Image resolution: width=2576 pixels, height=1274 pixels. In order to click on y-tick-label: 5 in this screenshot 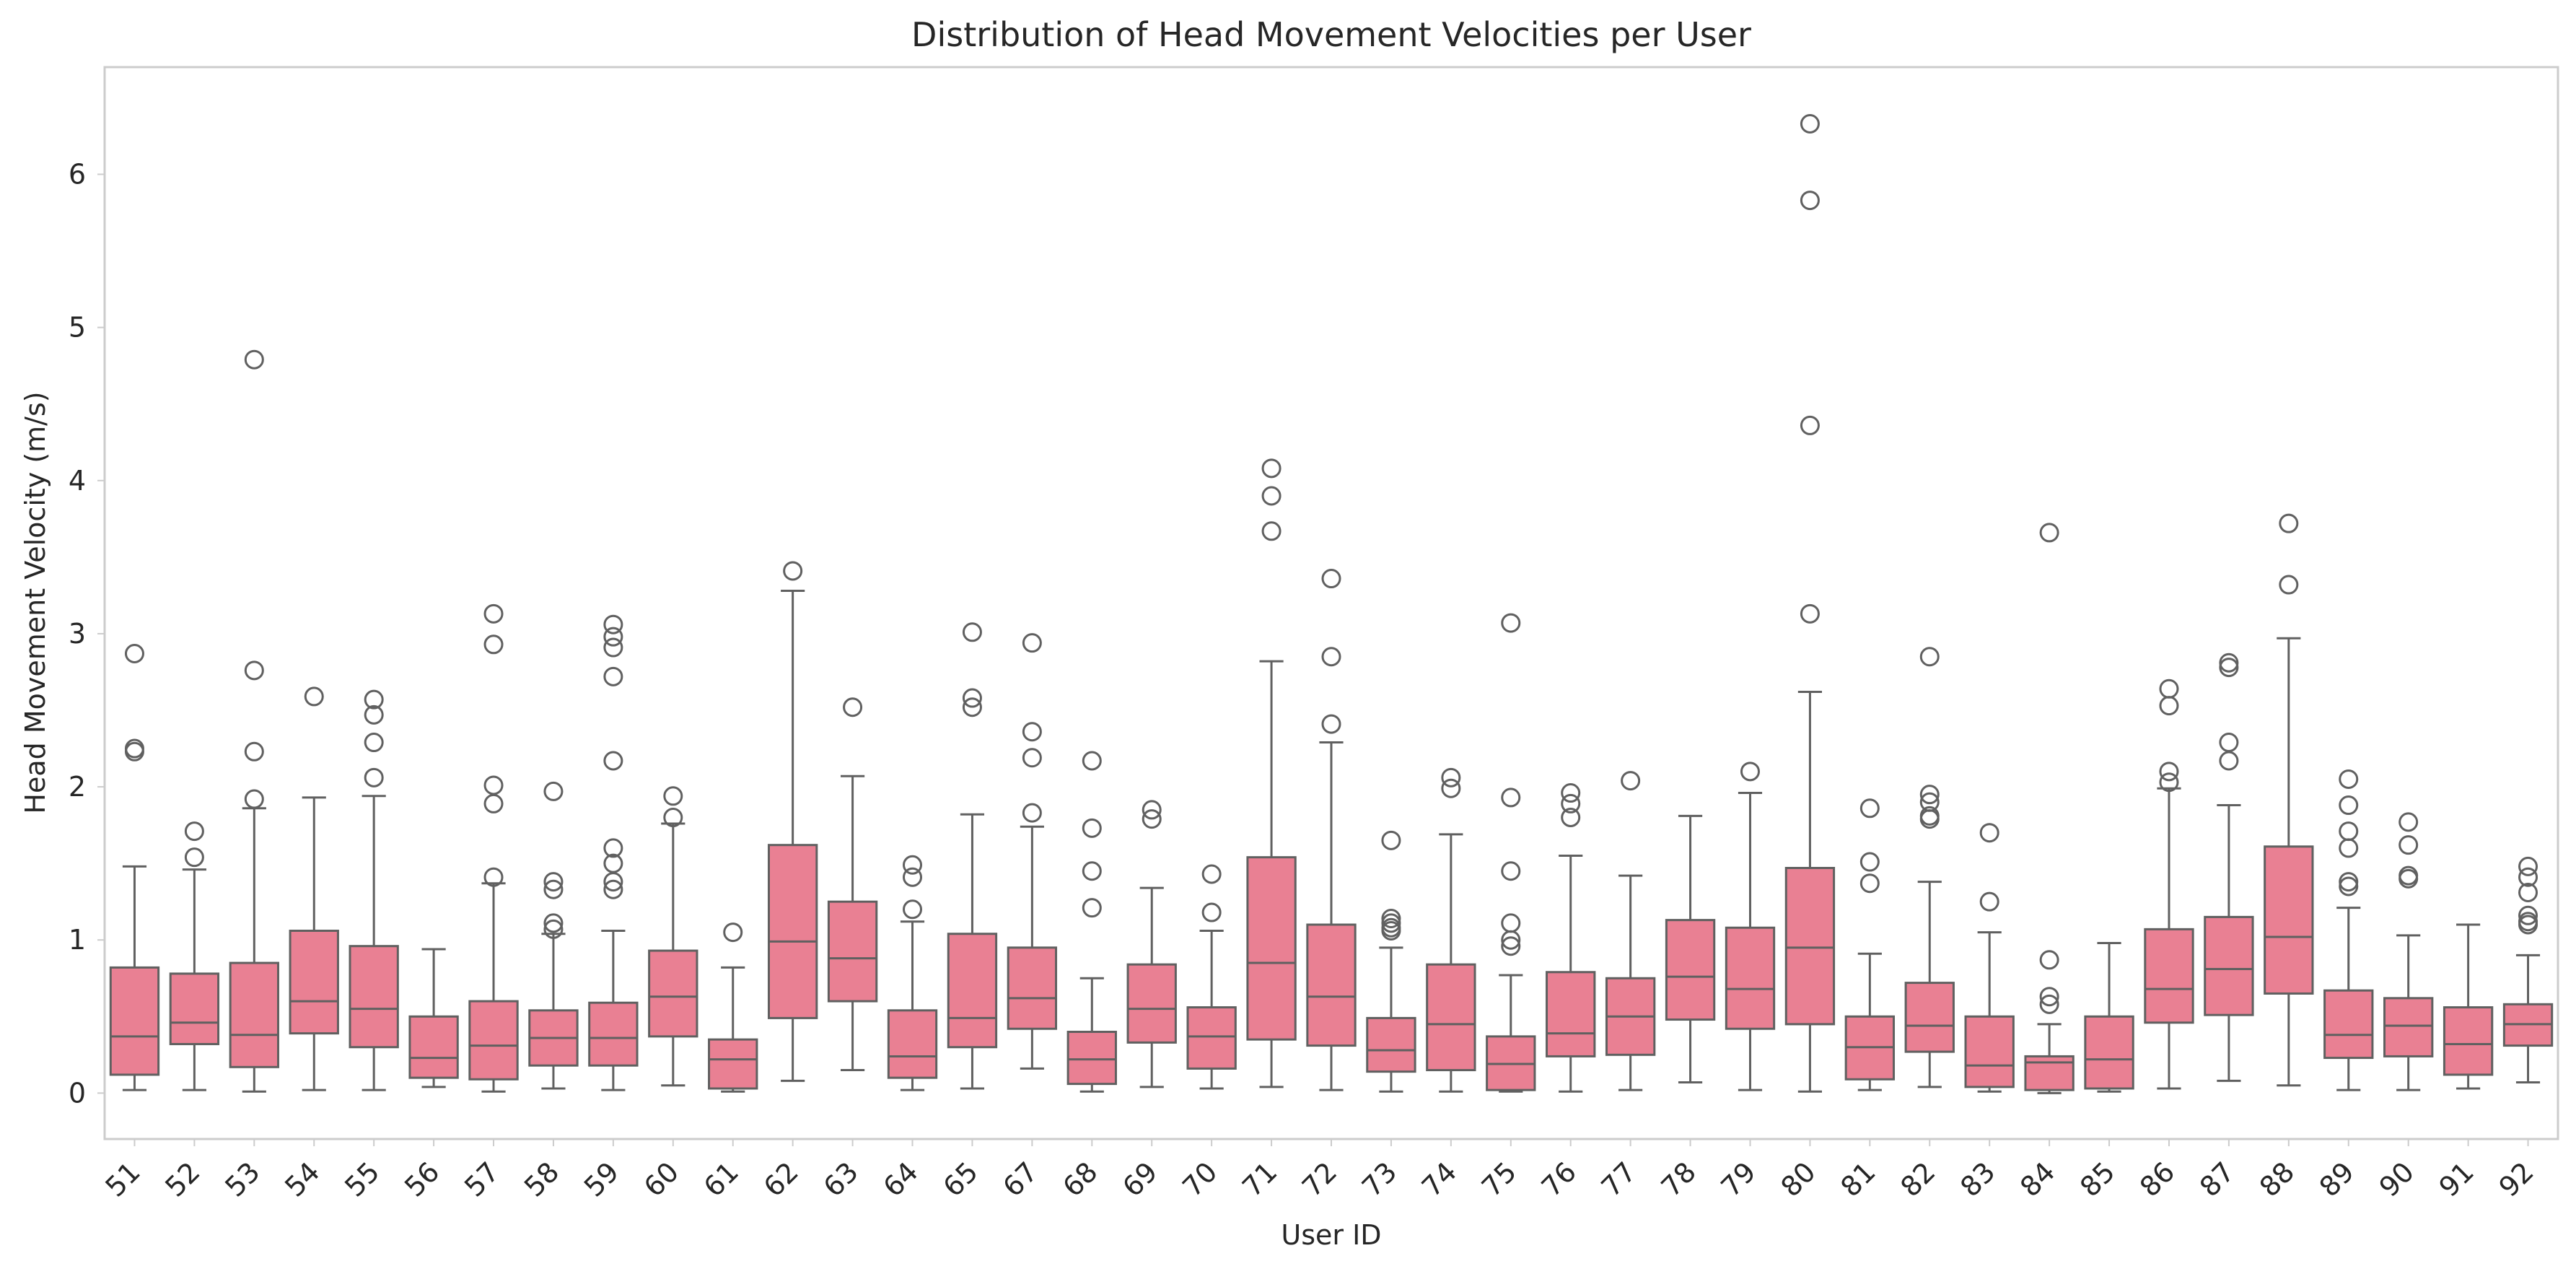, I will do `click(77, 328)`.